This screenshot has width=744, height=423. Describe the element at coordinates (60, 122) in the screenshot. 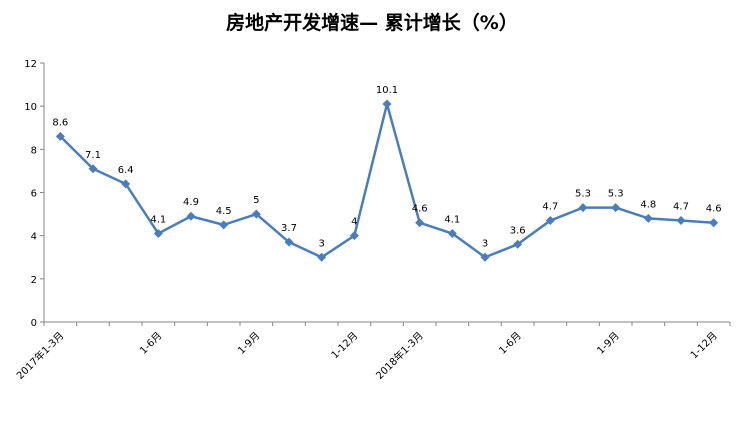

I see `data-label: 8.6` at that location.